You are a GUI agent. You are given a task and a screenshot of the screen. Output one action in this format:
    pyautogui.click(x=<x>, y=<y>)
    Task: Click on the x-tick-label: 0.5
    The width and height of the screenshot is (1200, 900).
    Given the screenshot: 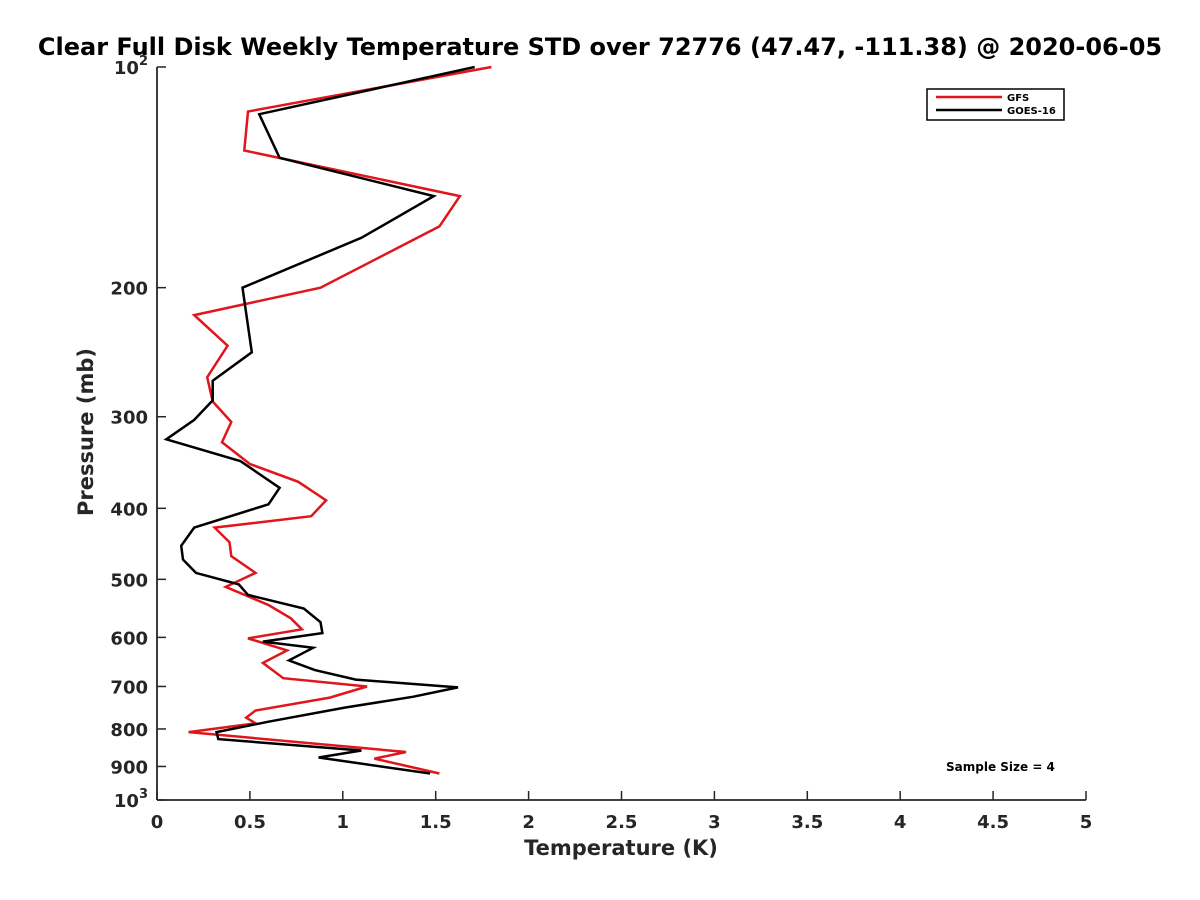 What is the action you would take?
    pyautogui.click(x=250, y=822)
    